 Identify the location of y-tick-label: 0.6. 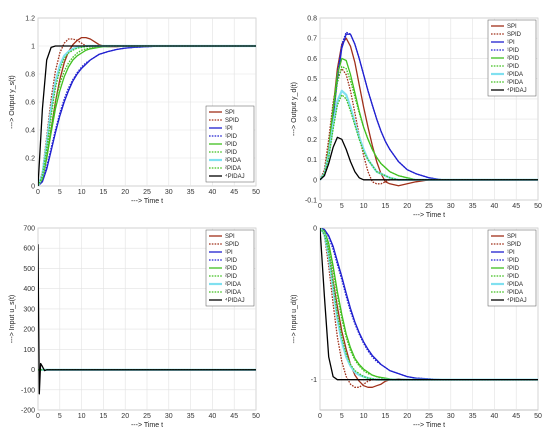
(312, 59).